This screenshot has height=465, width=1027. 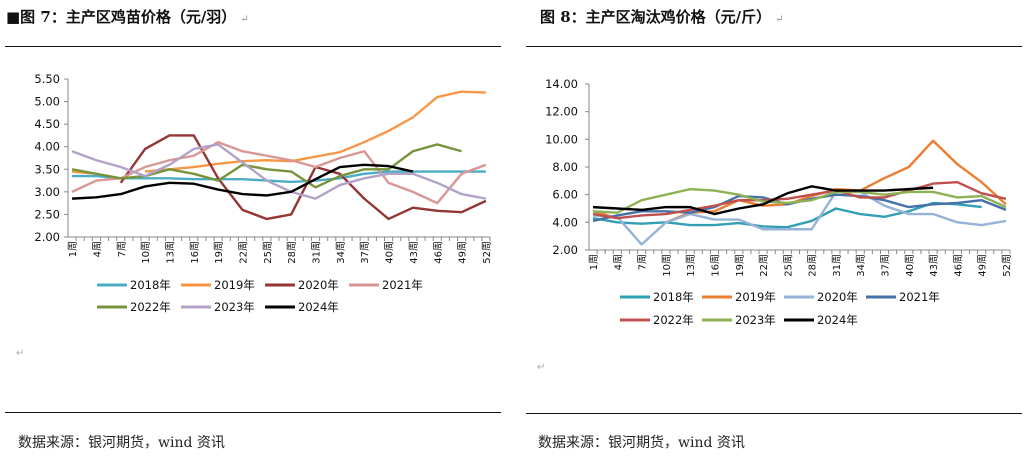 I want to click on series-line-2021年, so click(x=279, y=172).